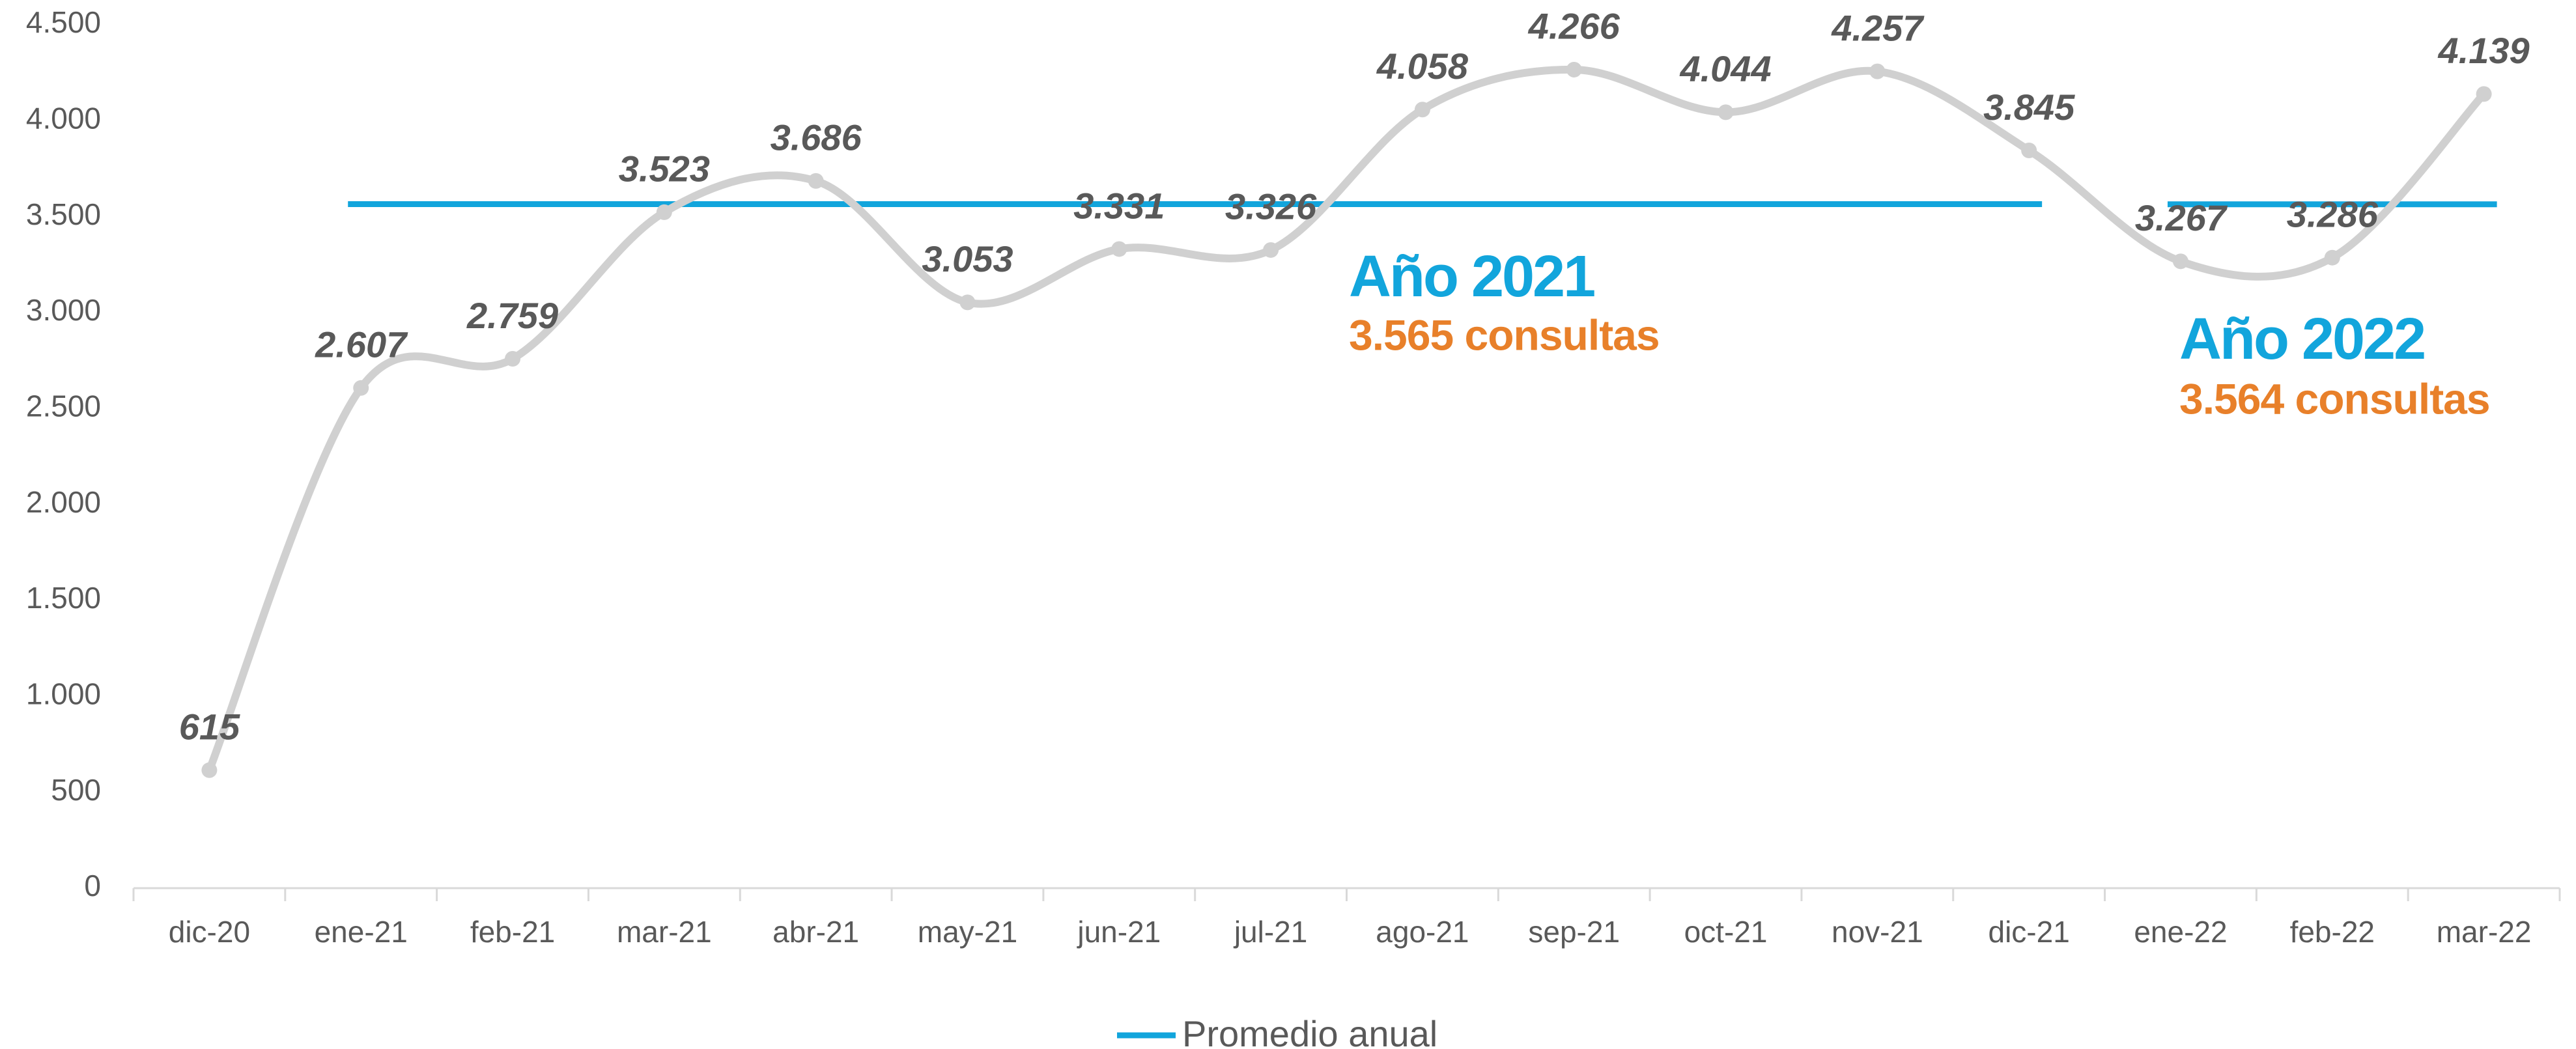 The image size is (2576, 1049). Describe the element at coordinates (664, 932) in the screenshot. I see `x-tick-label: mar-21` at that location.